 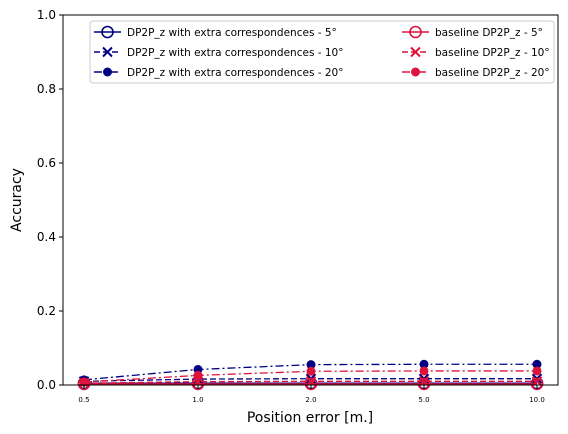 I want to click on legend-marker-5-stroke, so click(x=415, y=52).